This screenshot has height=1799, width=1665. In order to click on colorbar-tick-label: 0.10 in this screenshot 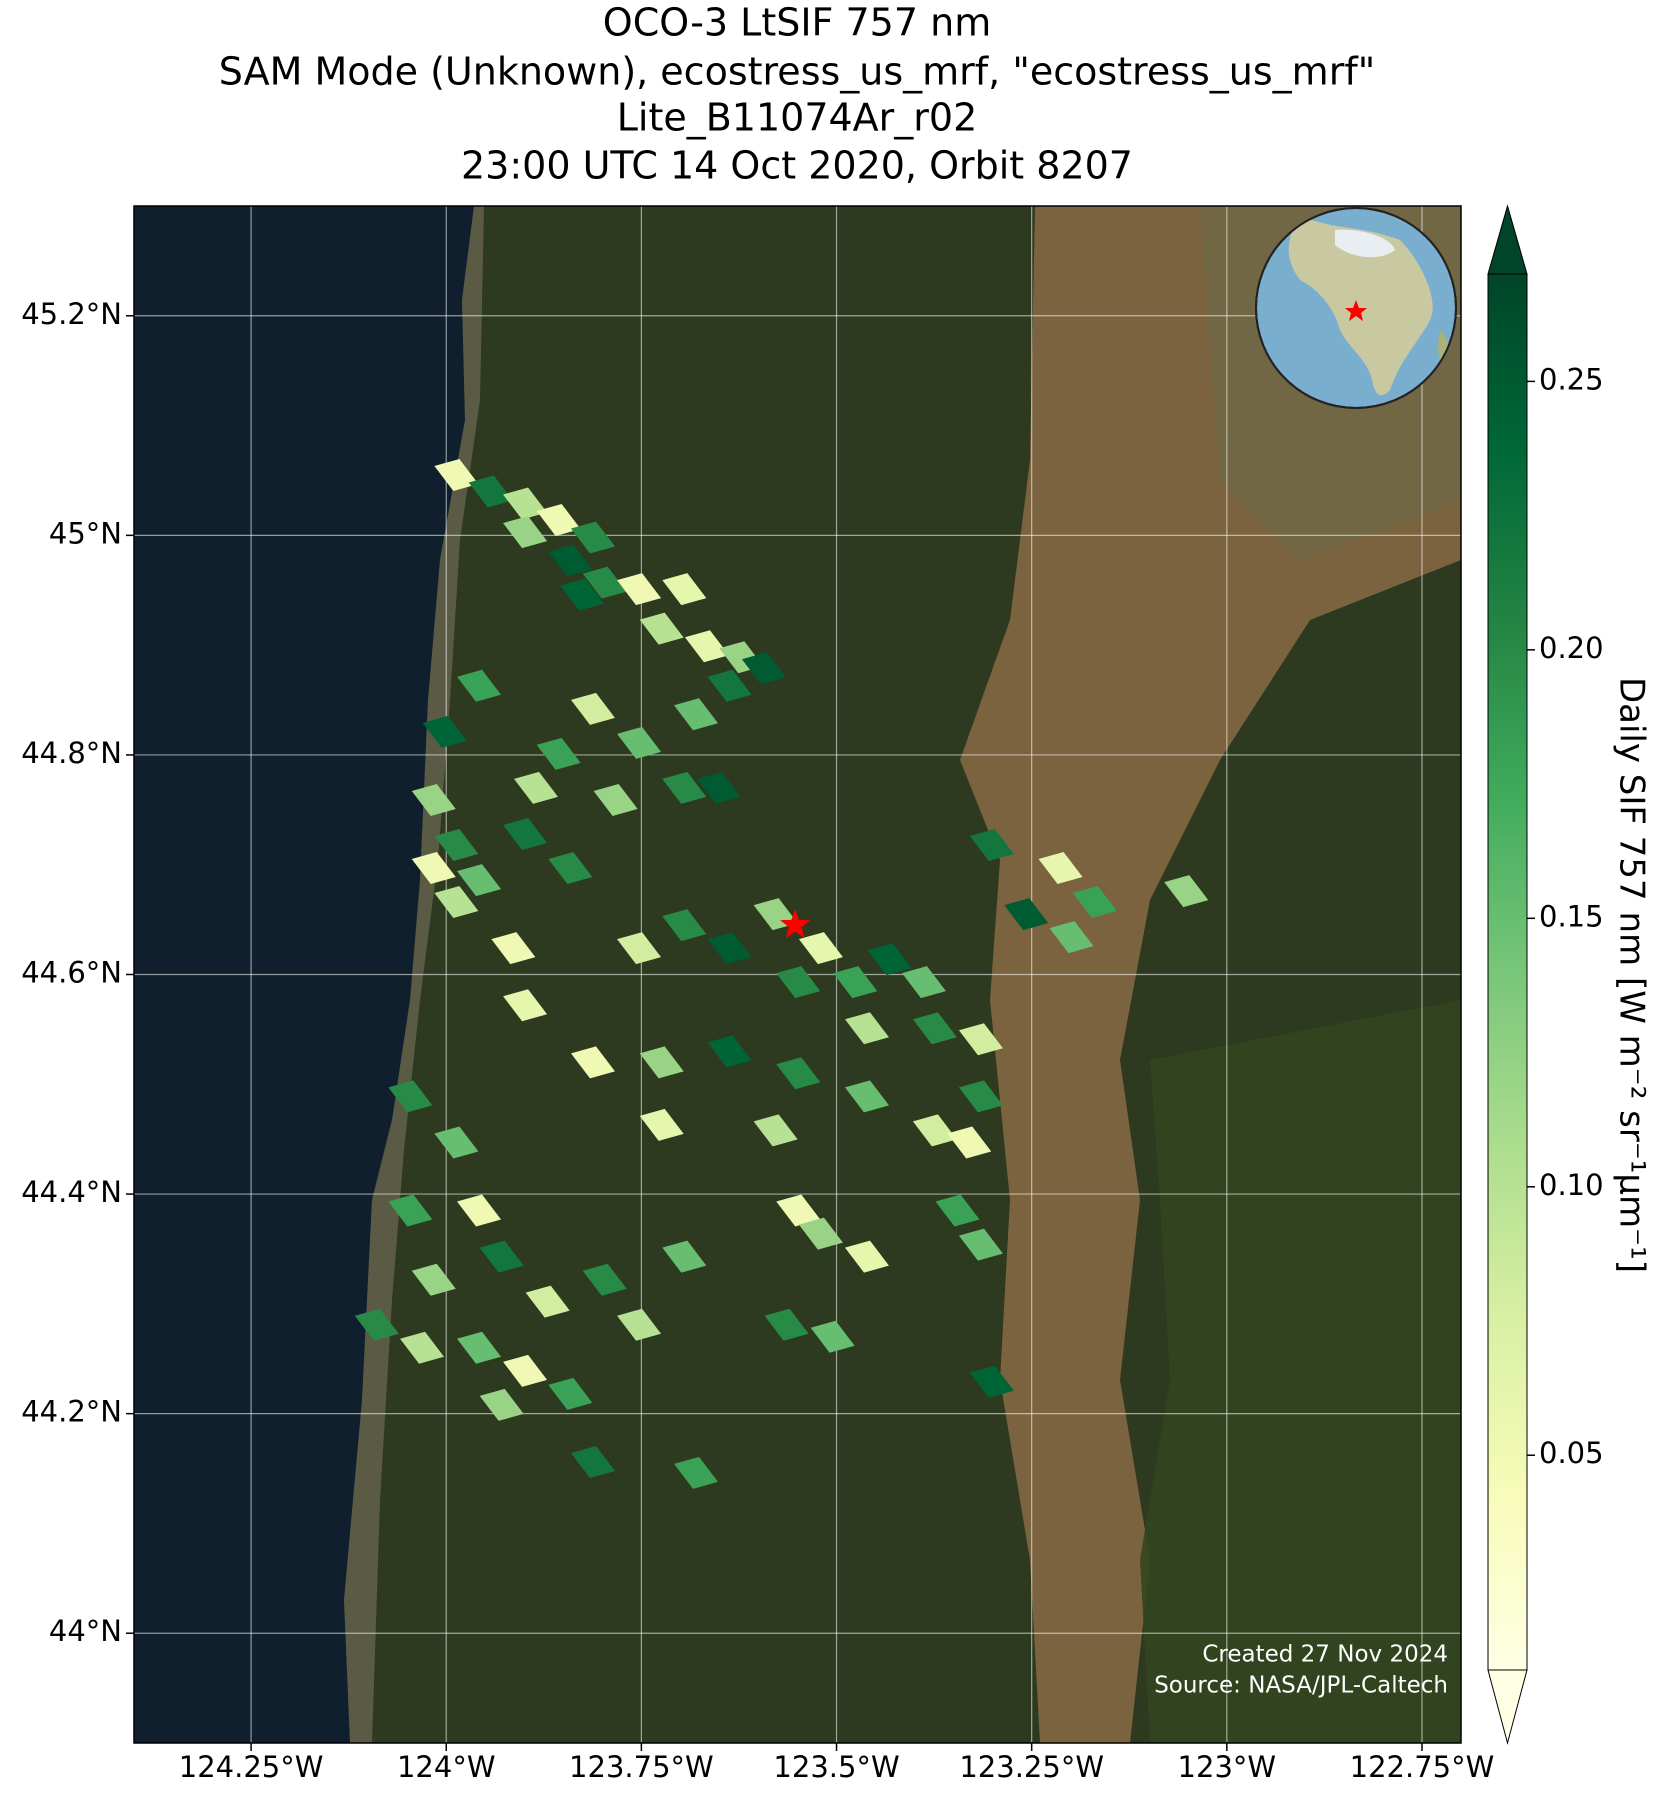, I will do `click(1571, 1185)`.